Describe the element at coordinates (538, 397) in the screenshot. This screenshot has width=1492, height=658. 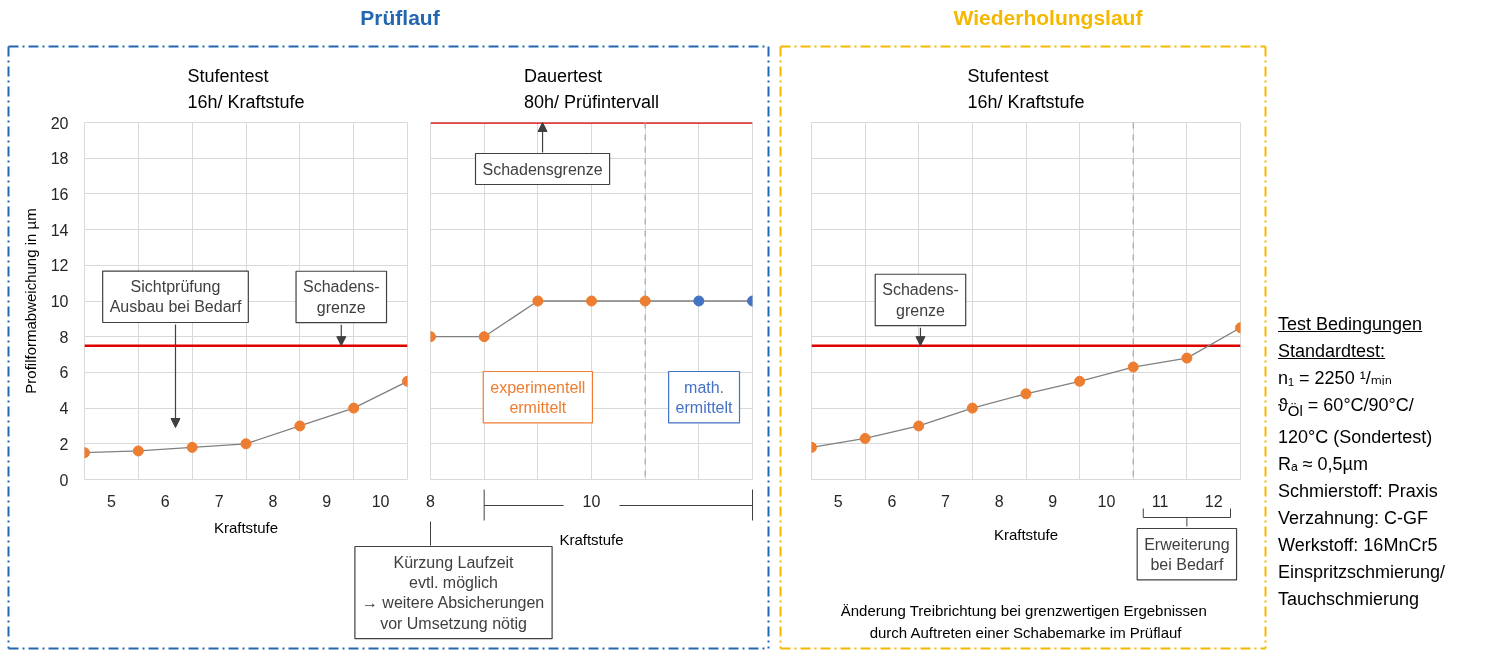
I see `text: experimentell ermittelt` at that location.